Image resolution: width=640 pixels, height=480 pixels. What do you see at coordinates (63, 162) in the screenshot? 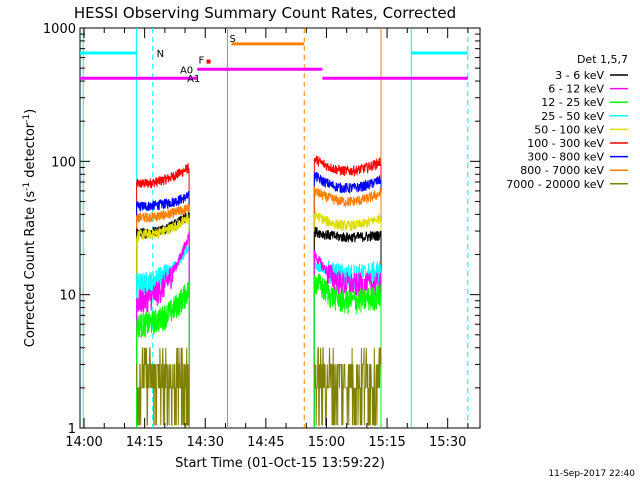
I see `y-tick-label: 100` at bounding box center [63, 162].